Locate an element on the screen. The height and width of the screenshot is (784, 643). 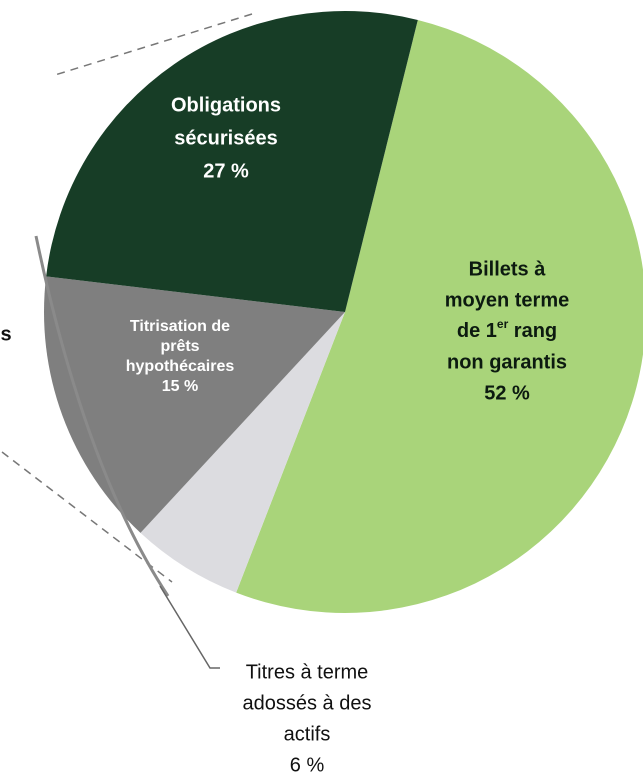
label-line: de 1er rang is located at coordinates (507, 329).